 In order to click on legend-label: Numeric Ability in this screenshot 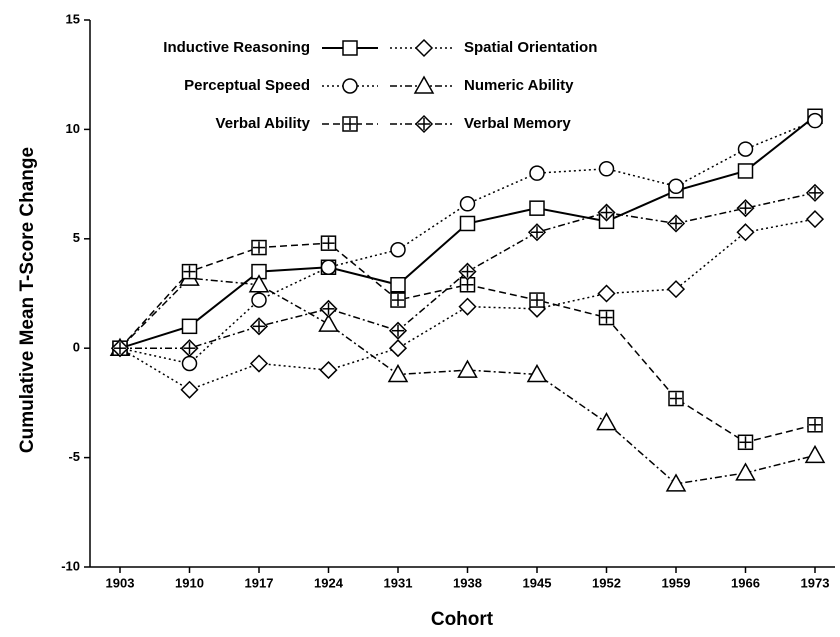, I will do `click(519, 85)`.